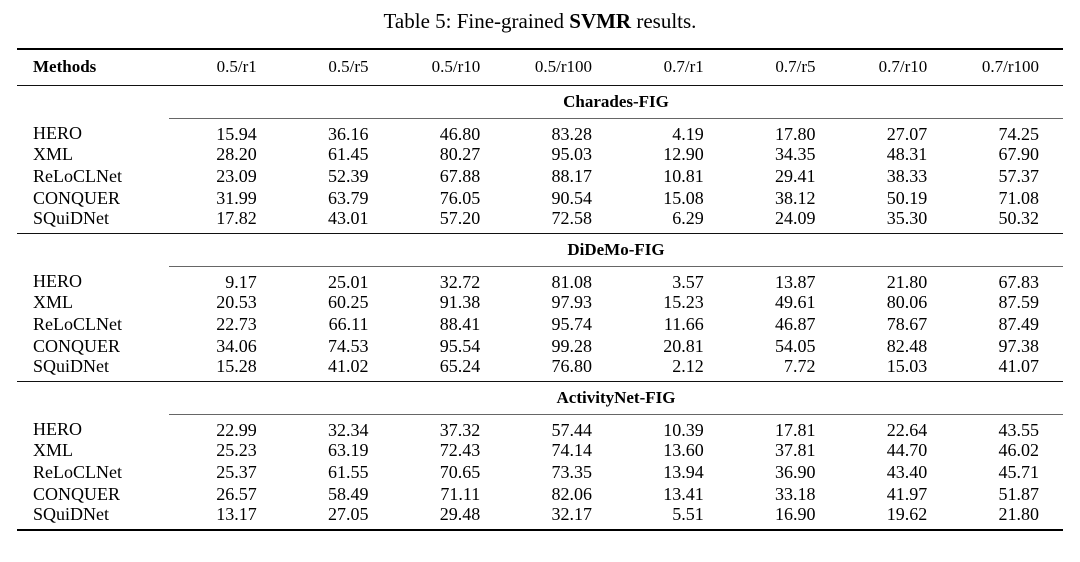  Describe the element at coordinates (236, 323) in the screenshot. I see `value-cell: 22.73` at that location.